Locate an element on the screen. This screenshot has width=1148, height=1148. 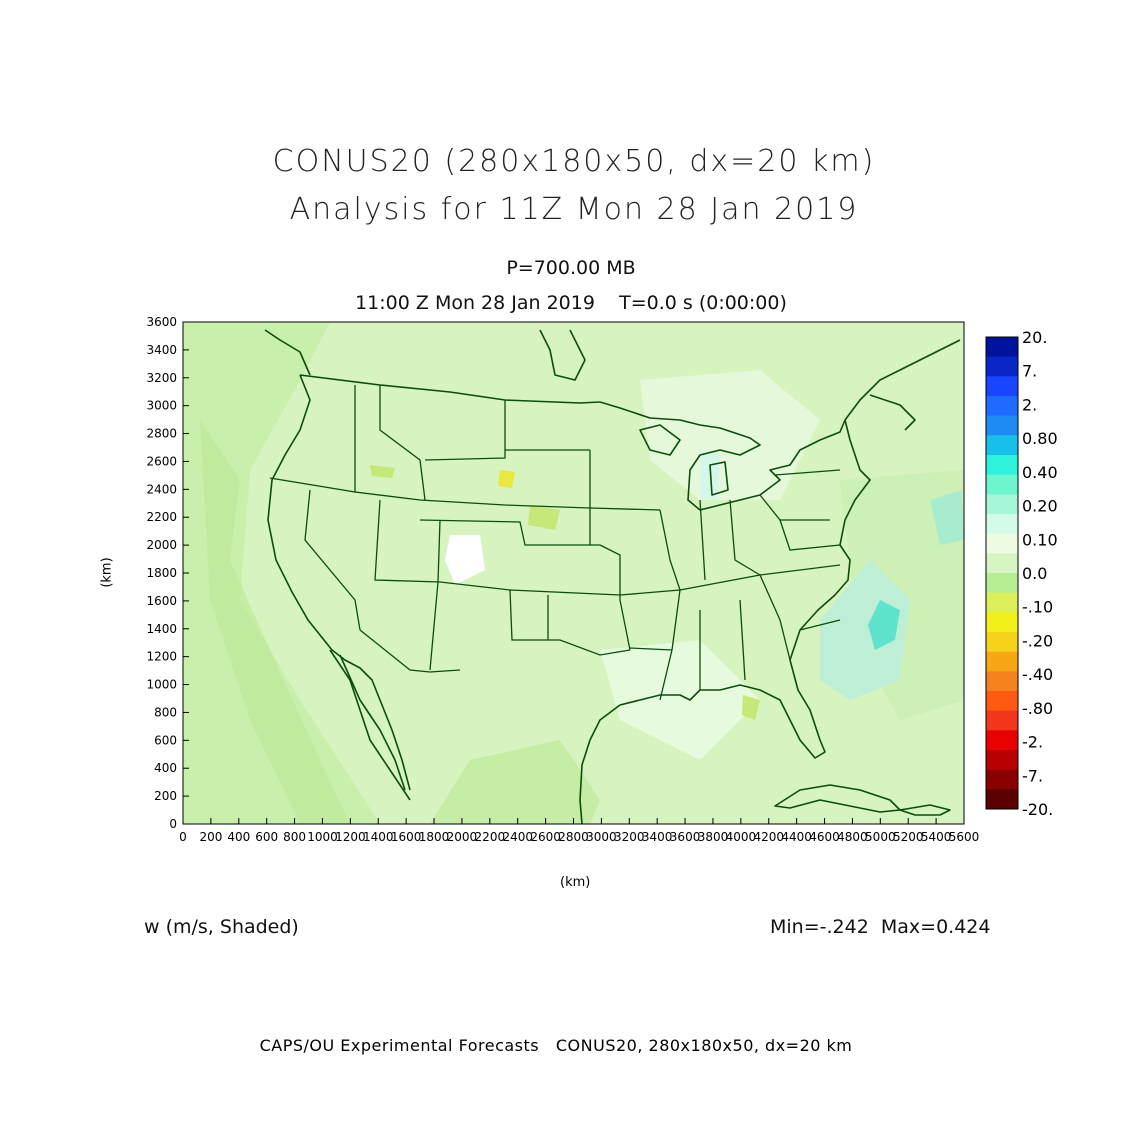
x-tick-label: 4200 is located at coordinates (768, 837).